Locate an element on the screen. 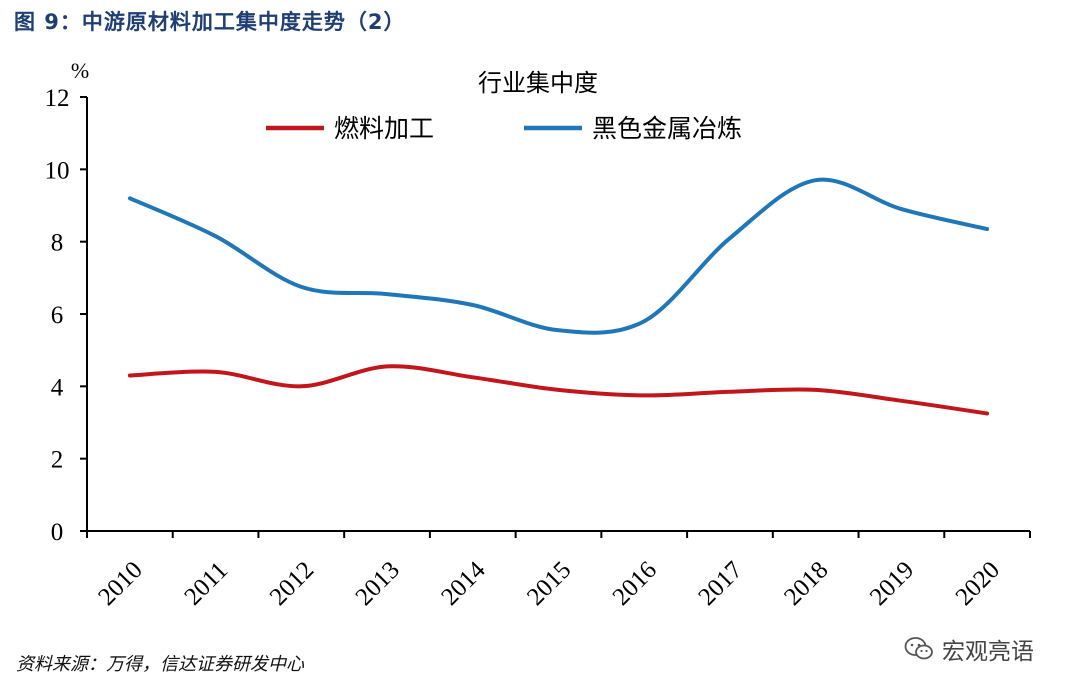 The width and height of the screenshot is (1080, 695). y-axis-unit: % is located at coordinates (80, 70).